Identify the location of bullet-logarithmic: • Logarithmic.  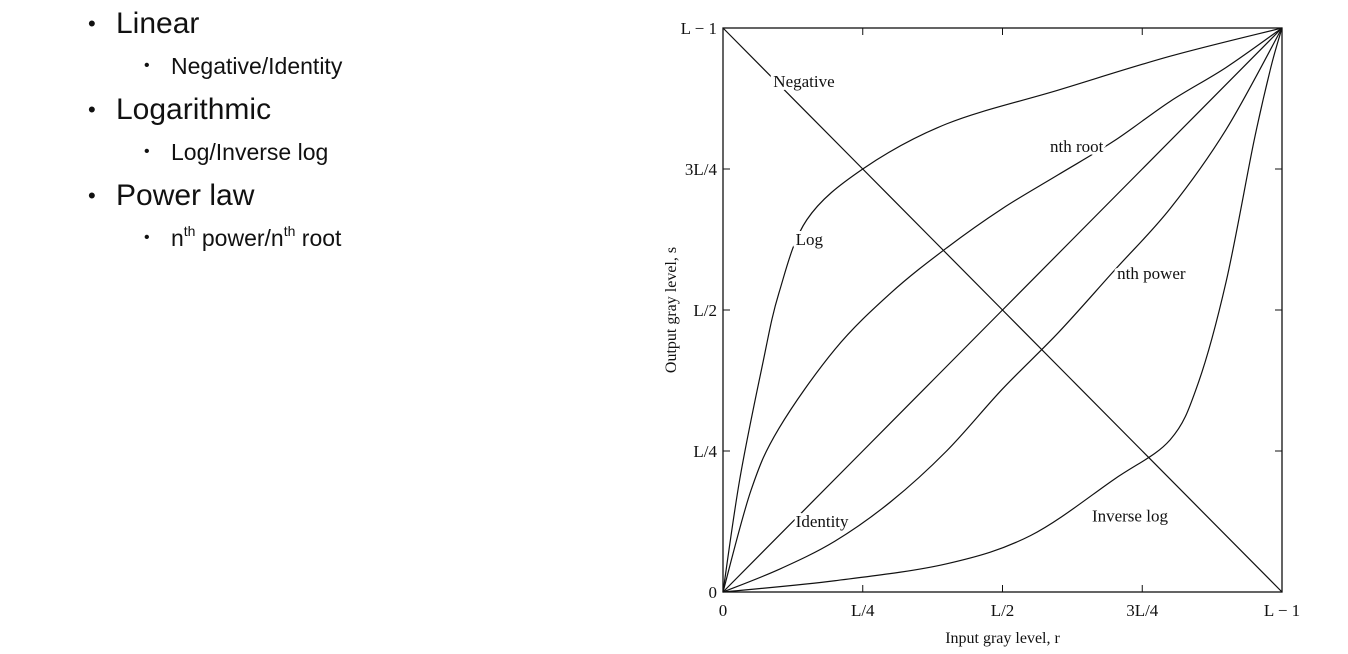
(348, 110).